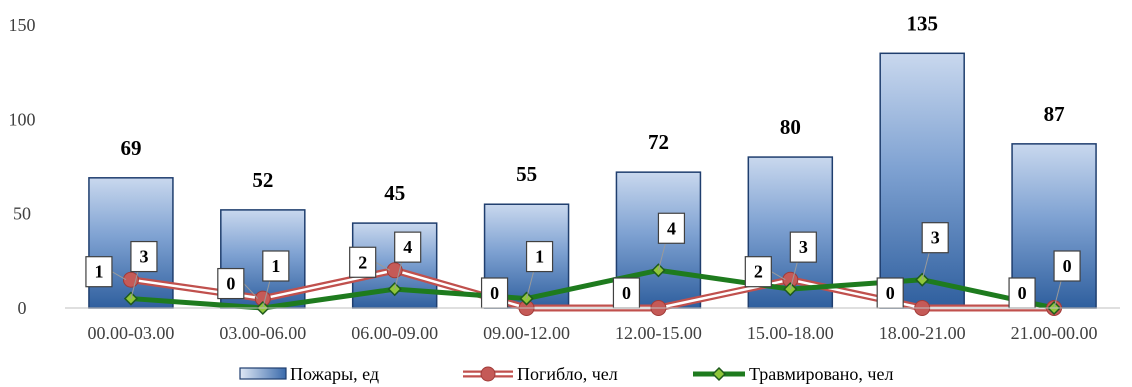 This screenshot has height=387, width=1132. What do you see at coordinates (262, 180) in the screenshot?
I see `bar-data-label: 52` at bounding box center [262, 180].